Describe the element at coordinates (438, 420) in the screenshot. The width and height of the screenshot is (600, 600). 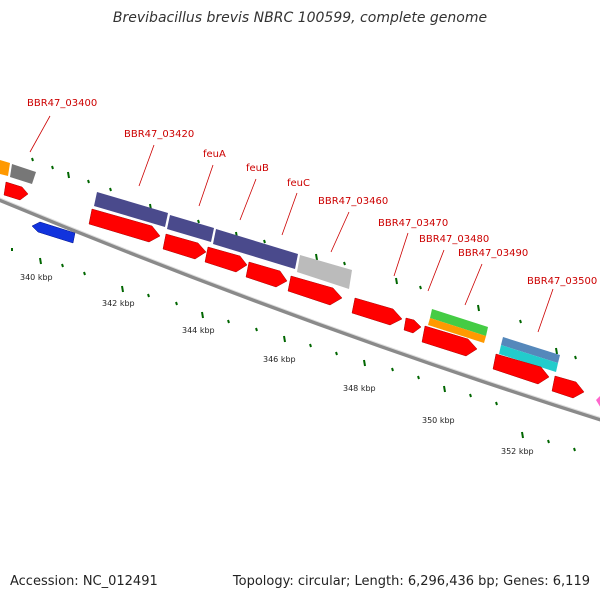
I see `scale-label-350: 350 kbp` at that location.